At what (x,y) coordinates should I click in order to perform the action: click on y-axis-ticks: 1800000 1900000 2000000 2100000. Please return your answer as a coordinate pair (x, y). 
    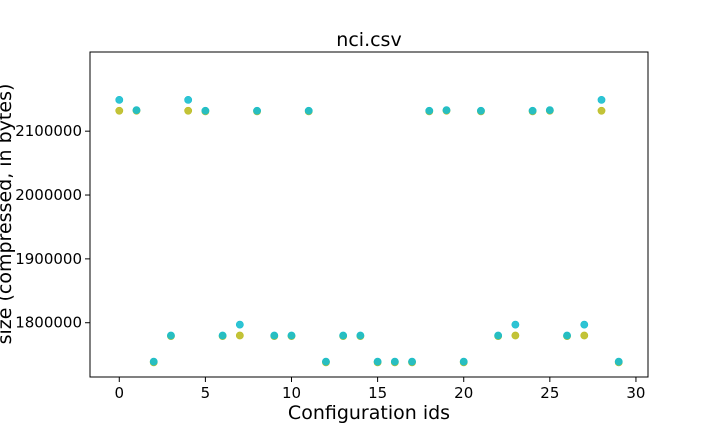
    Looking at the image, I should click on (52, 227).